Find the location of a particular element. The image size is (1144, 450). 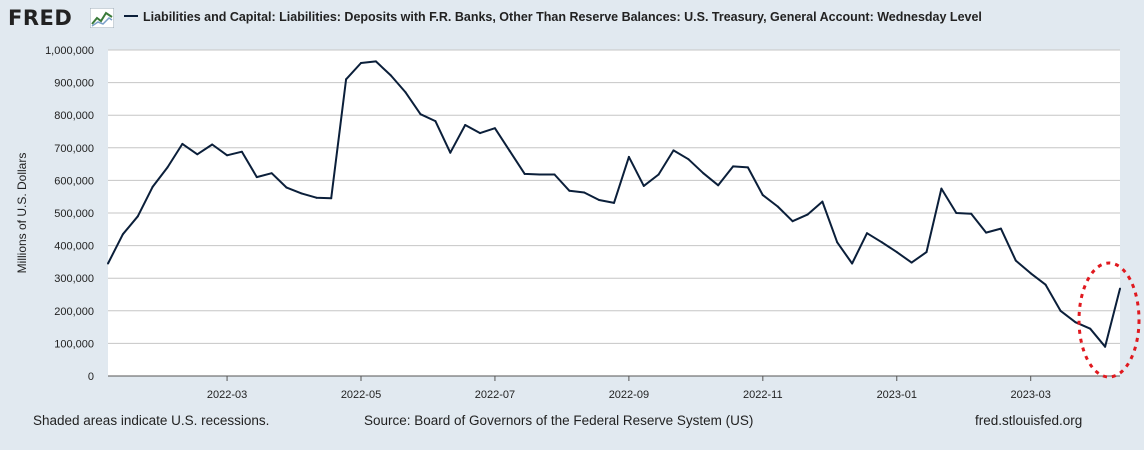

x-tick-label: 2022-11 is located at coordinates (763, 395).